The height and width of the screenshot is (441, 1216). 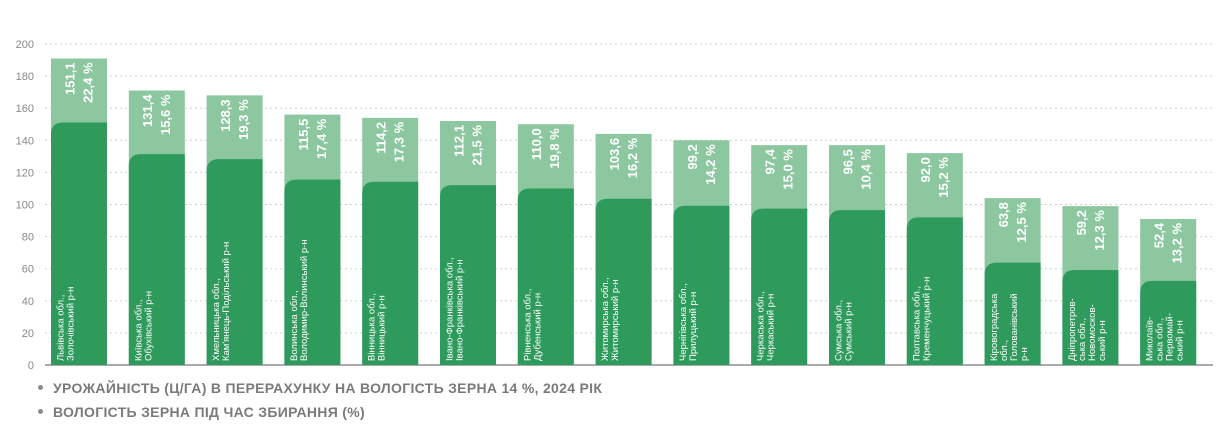 What do you see at coordinates (1072, 329) in the screenshot?
I see `category-label: Дніпропетров-` at bounding box center [1072, 329].